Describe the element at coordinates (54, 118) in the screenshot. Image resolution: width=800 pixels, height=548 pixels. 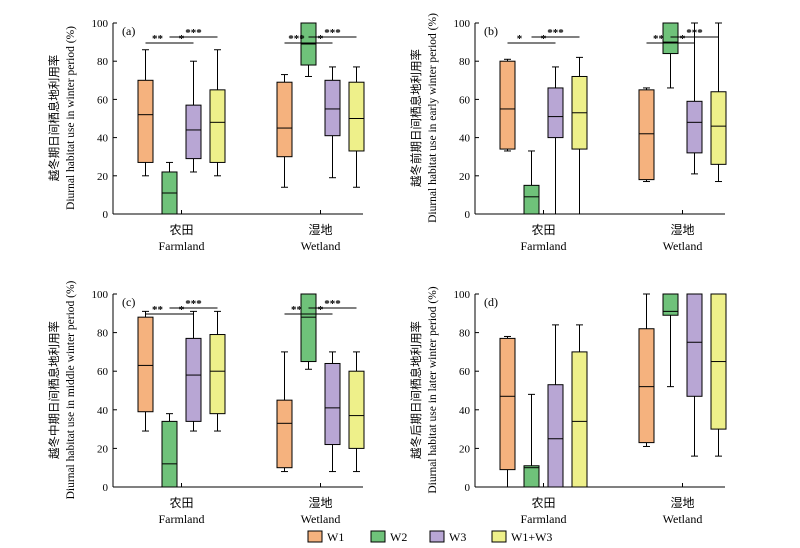
I see `y-axis-title-cn: 越冬期日间栖息地利用率` at that location.